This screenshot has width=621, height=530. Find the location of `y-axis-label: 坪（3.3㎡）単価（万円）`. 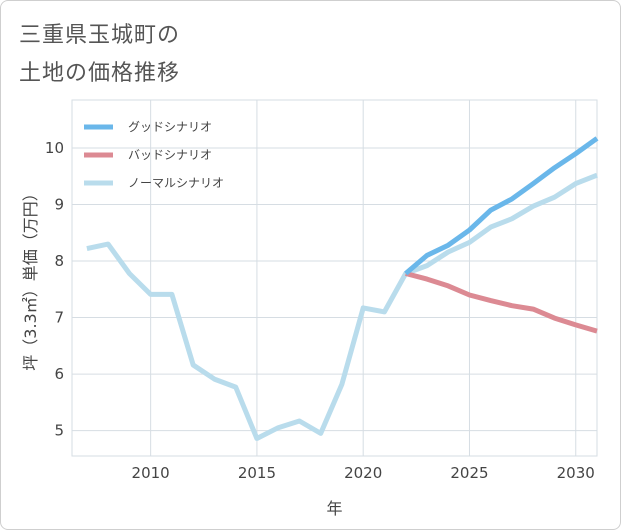

y-axis-label: 坪（3.3㎡）単価（万円） is located at coordinates (30, 277).